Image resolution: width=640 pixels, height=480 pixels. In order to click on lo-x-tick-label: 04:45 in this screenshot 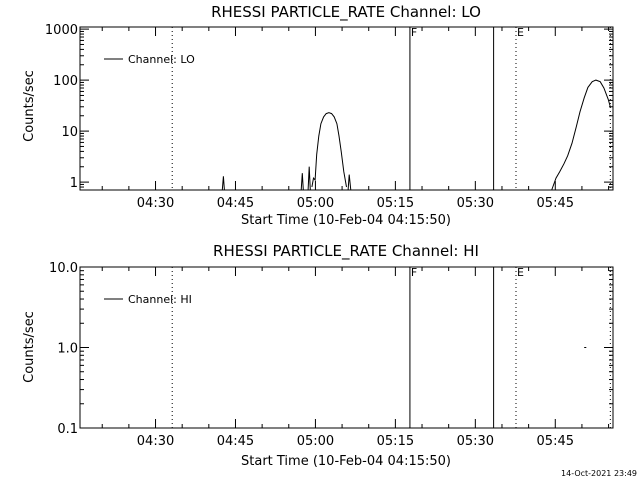, I will do `click(235, 203)`.